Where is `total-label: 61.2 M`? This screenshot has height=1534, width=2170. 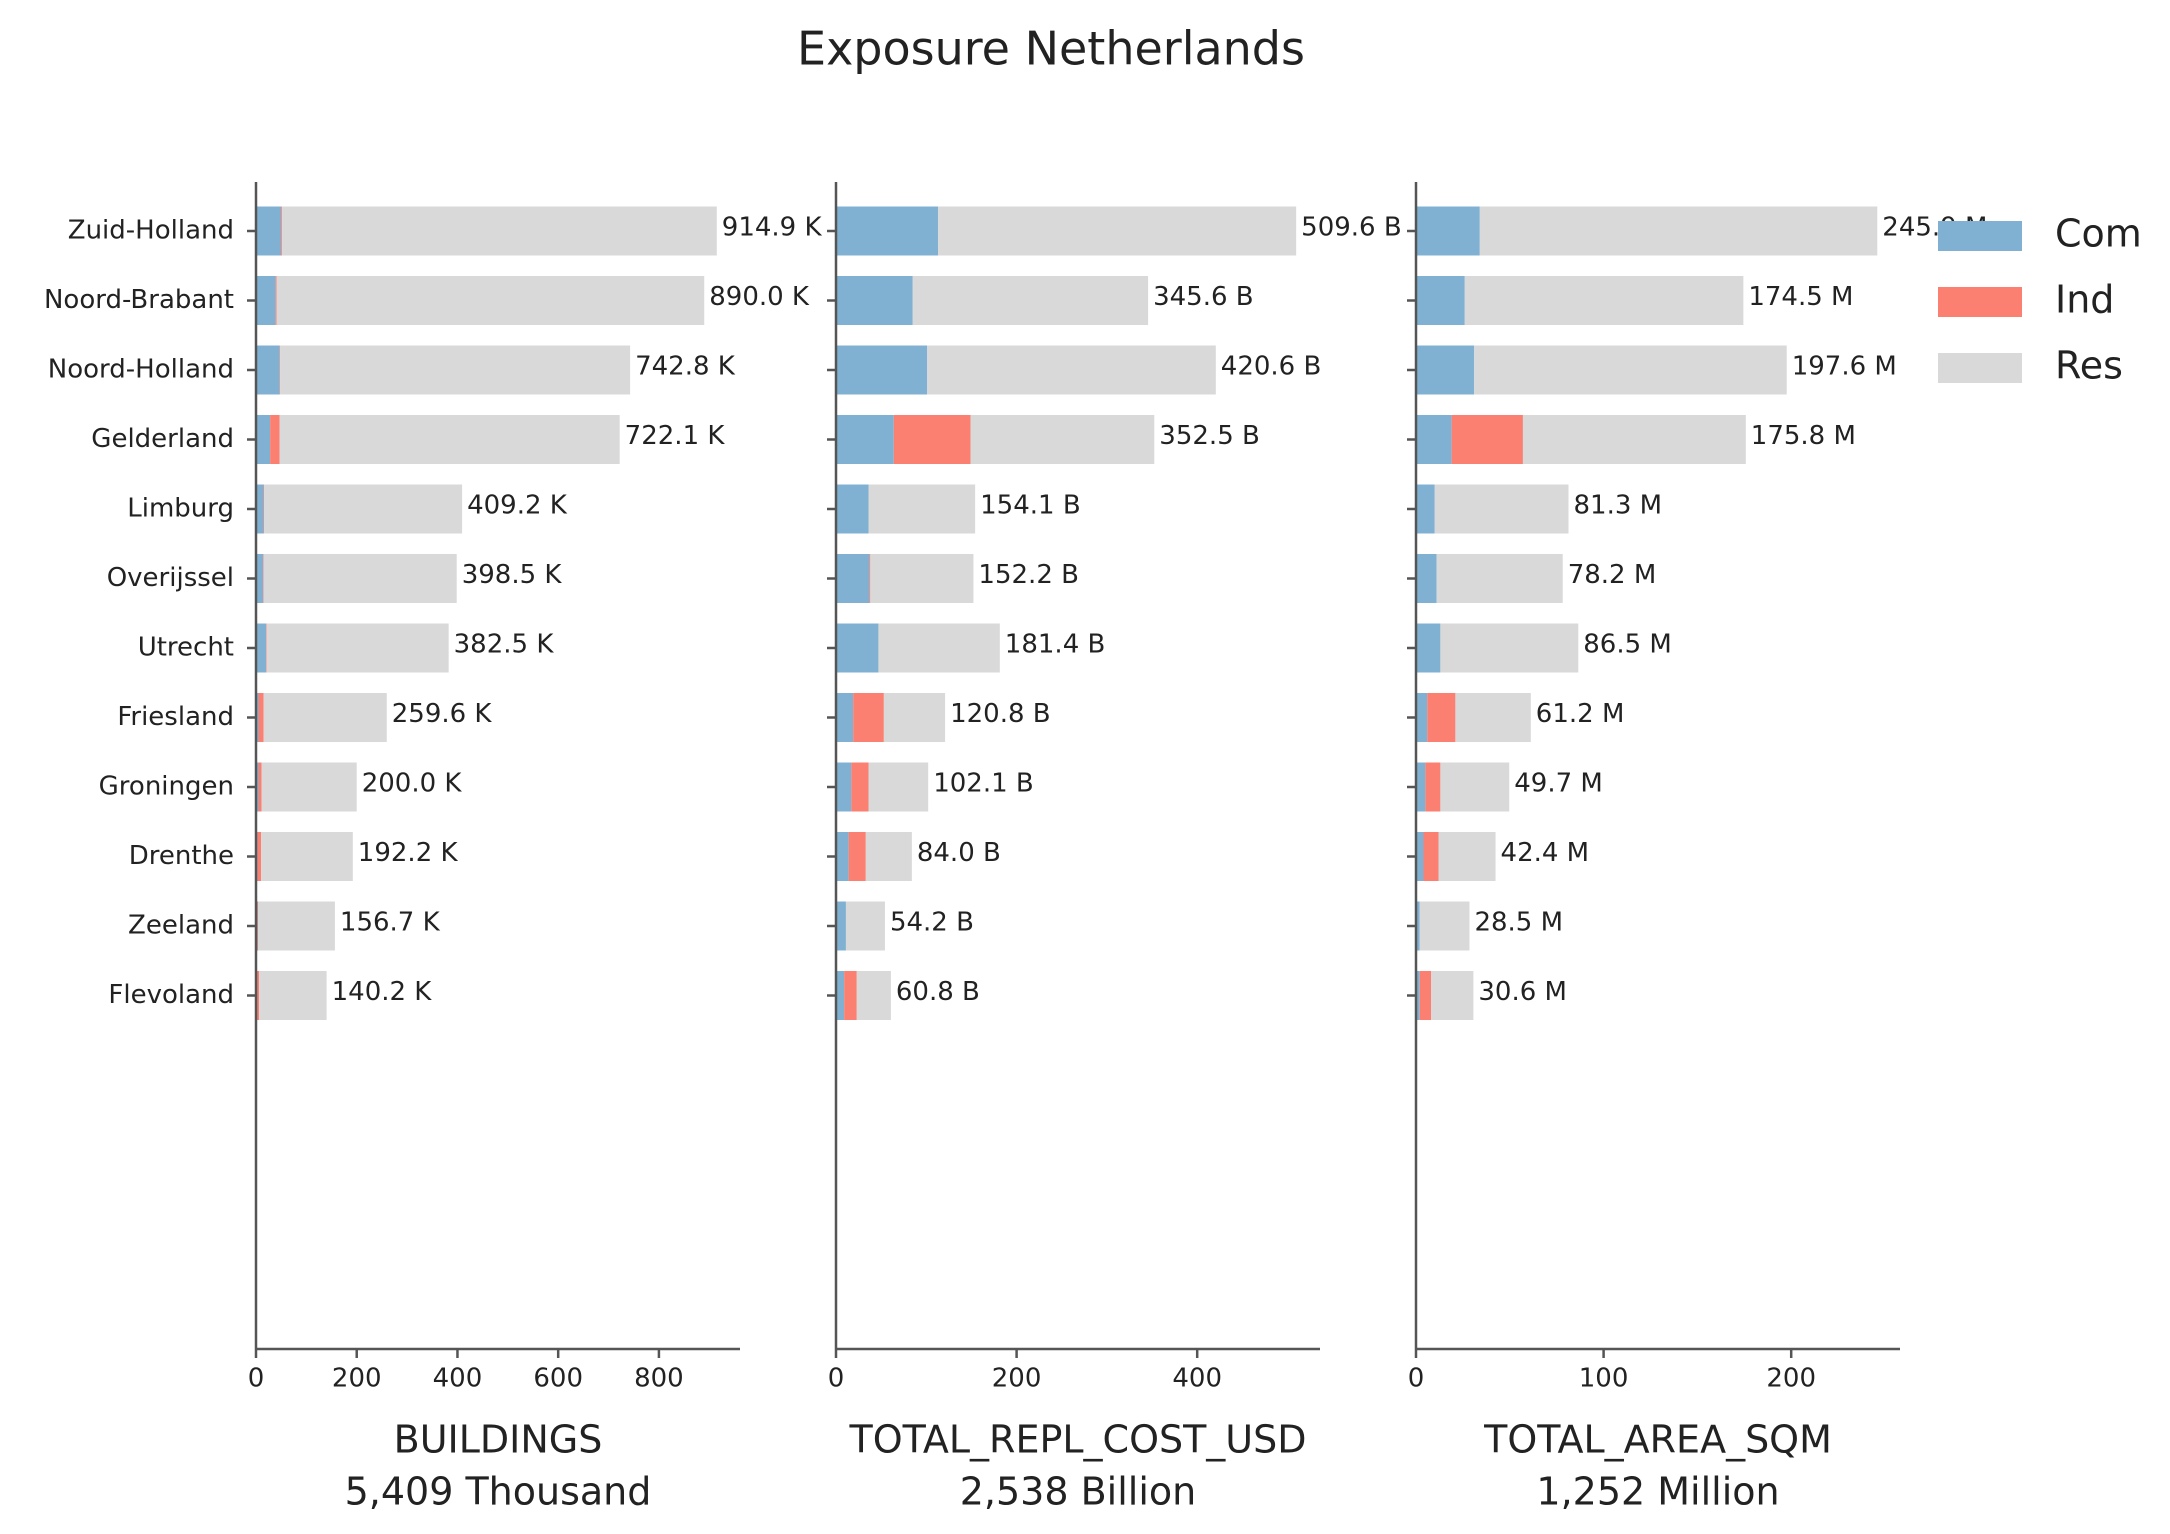
total-label: 61.2 M is located at coordinates (1580, 714).